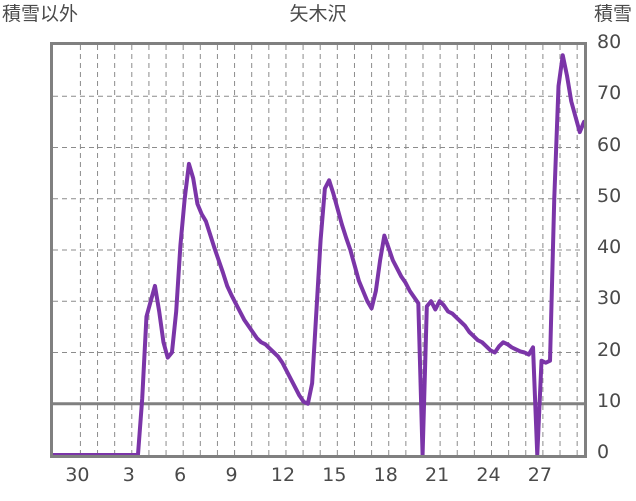 This screenshot has height=501, width=636. What do you see at coordinates (318, 14) in the screenshot?
I see `page-title: 矢木沢` at bounding box center [318, 14].